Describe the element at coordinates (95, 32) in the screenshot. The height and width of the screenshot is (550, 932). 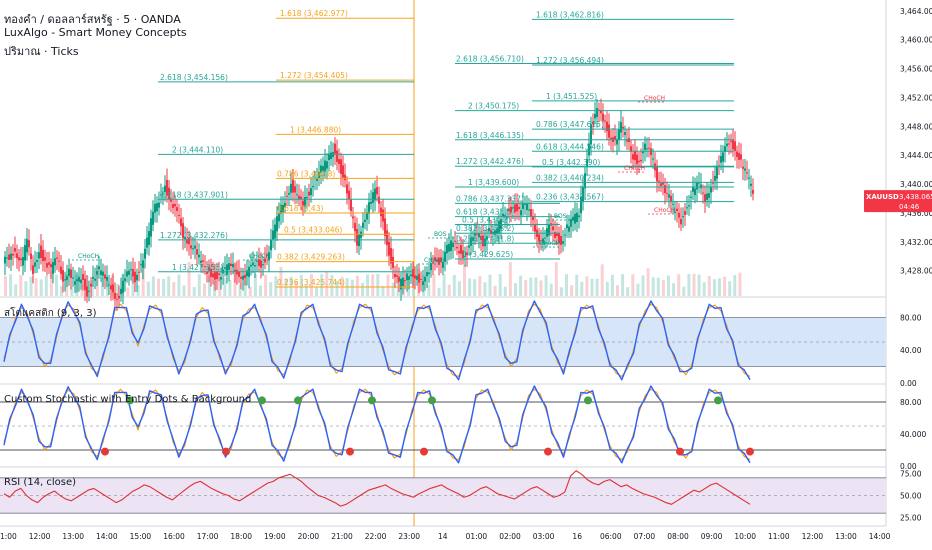
I see `indicator-title: LuxAlgo - Smart Money Concepts` at that location.